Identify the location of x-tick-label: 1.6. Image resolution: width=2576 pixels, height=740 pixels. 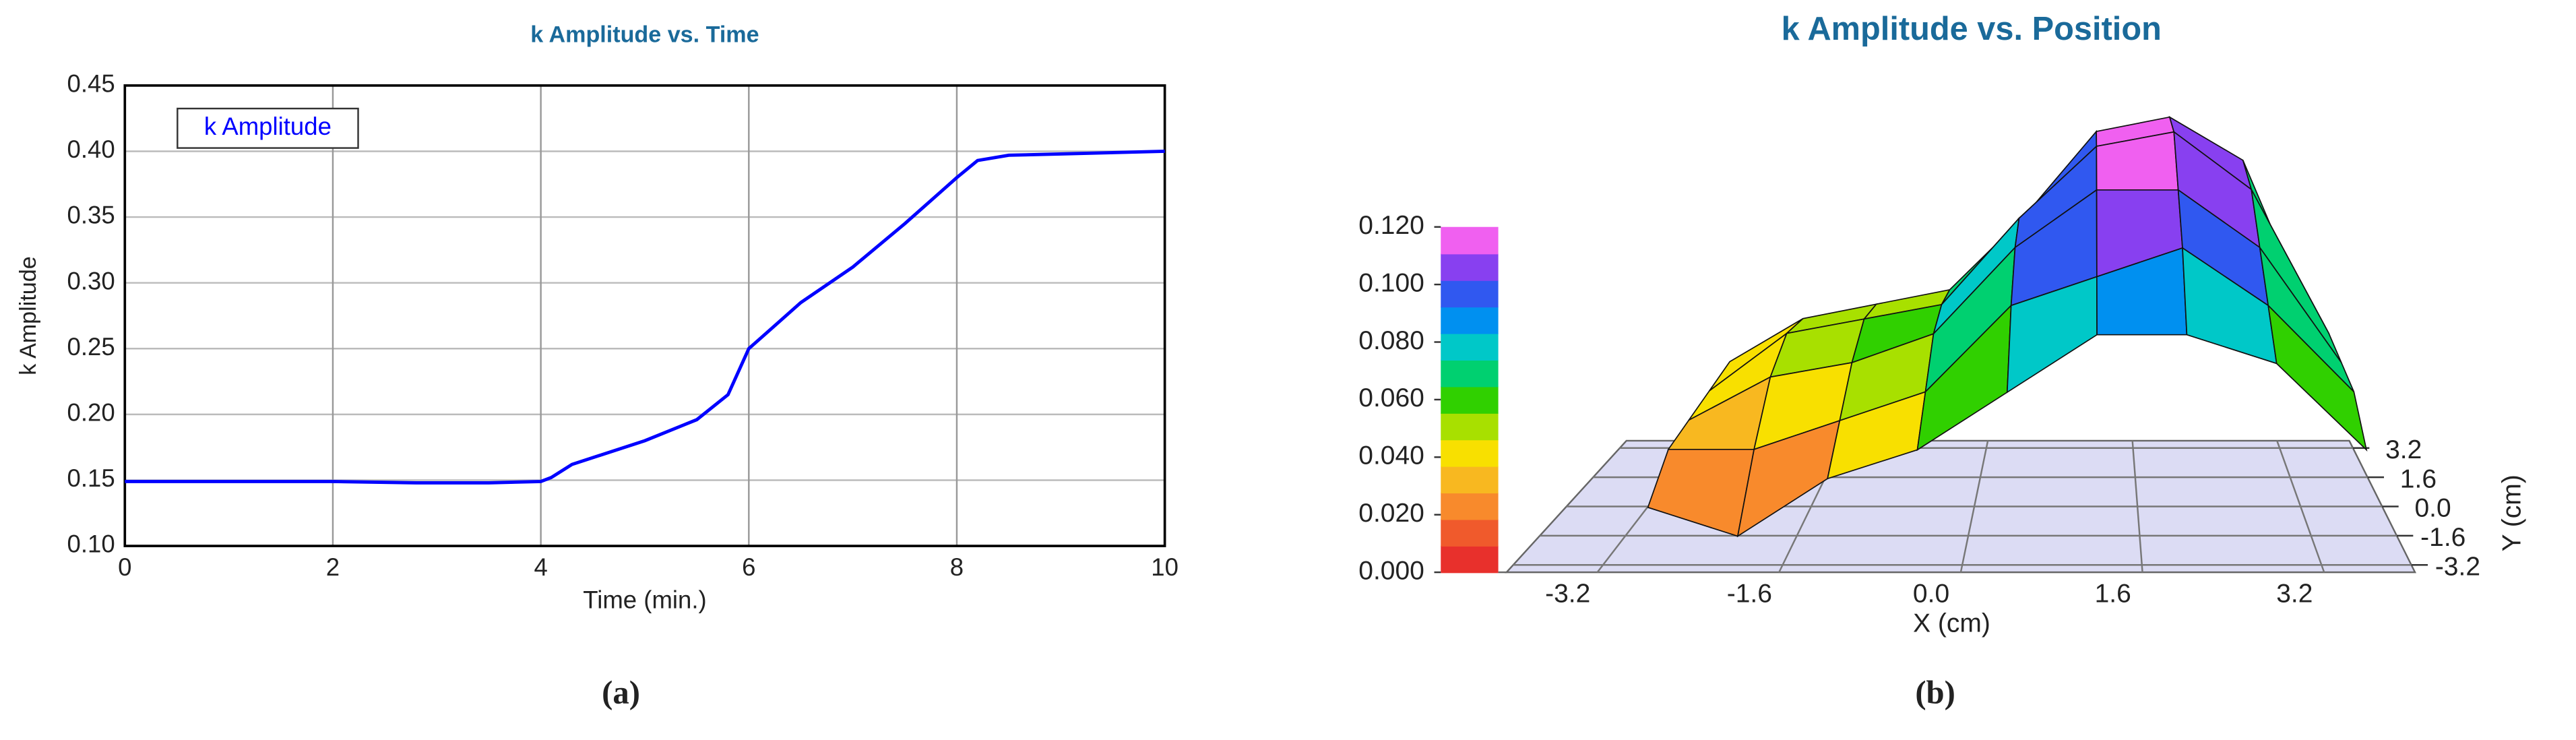
(2113, 594).